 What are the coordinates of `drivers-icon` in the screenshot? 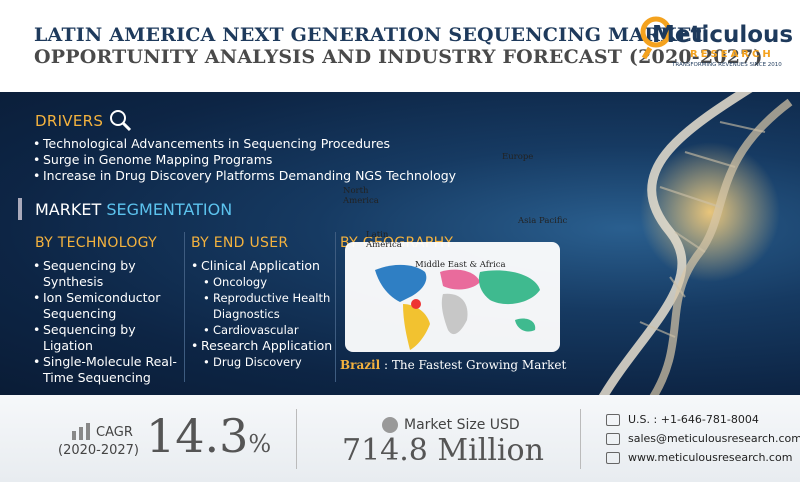 It's located at (121, 121).